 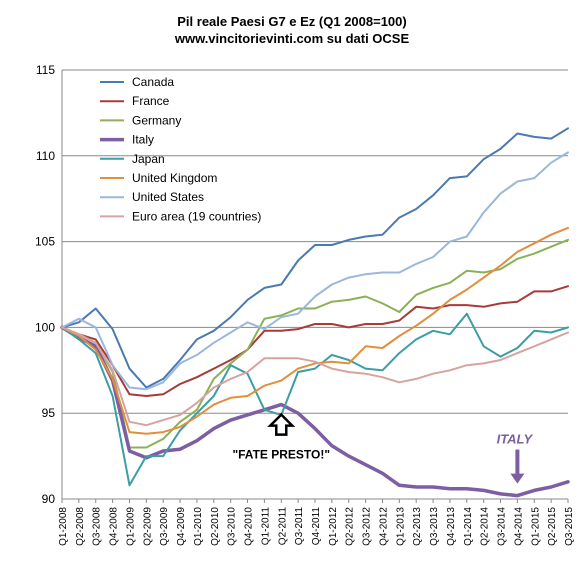 I want to click on legend-entry: United States, so click(x=168, y=197).